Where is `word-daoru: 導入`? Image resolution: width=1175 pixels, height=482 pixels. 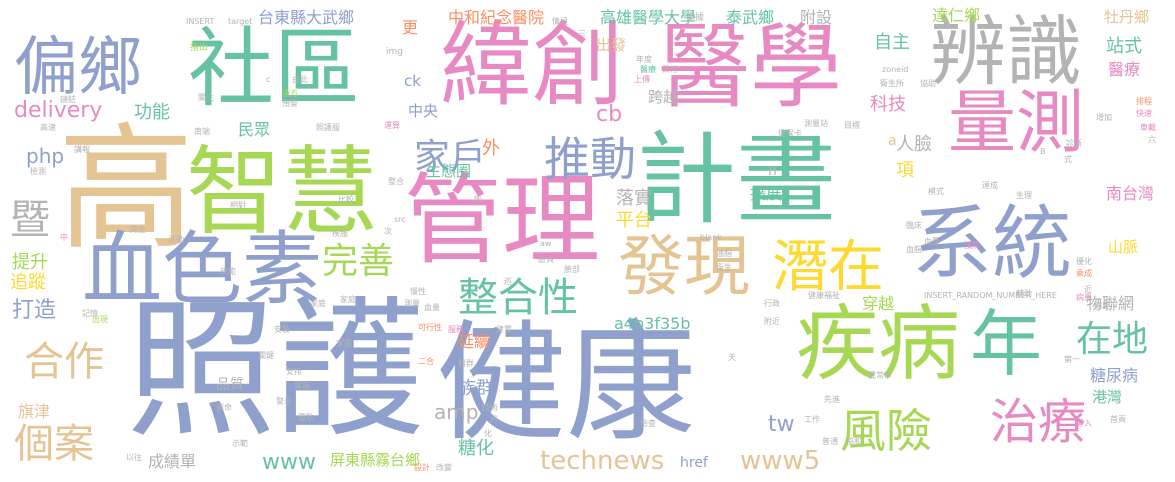 word-daoru: 導入 is located at coordinates (1084, 423).